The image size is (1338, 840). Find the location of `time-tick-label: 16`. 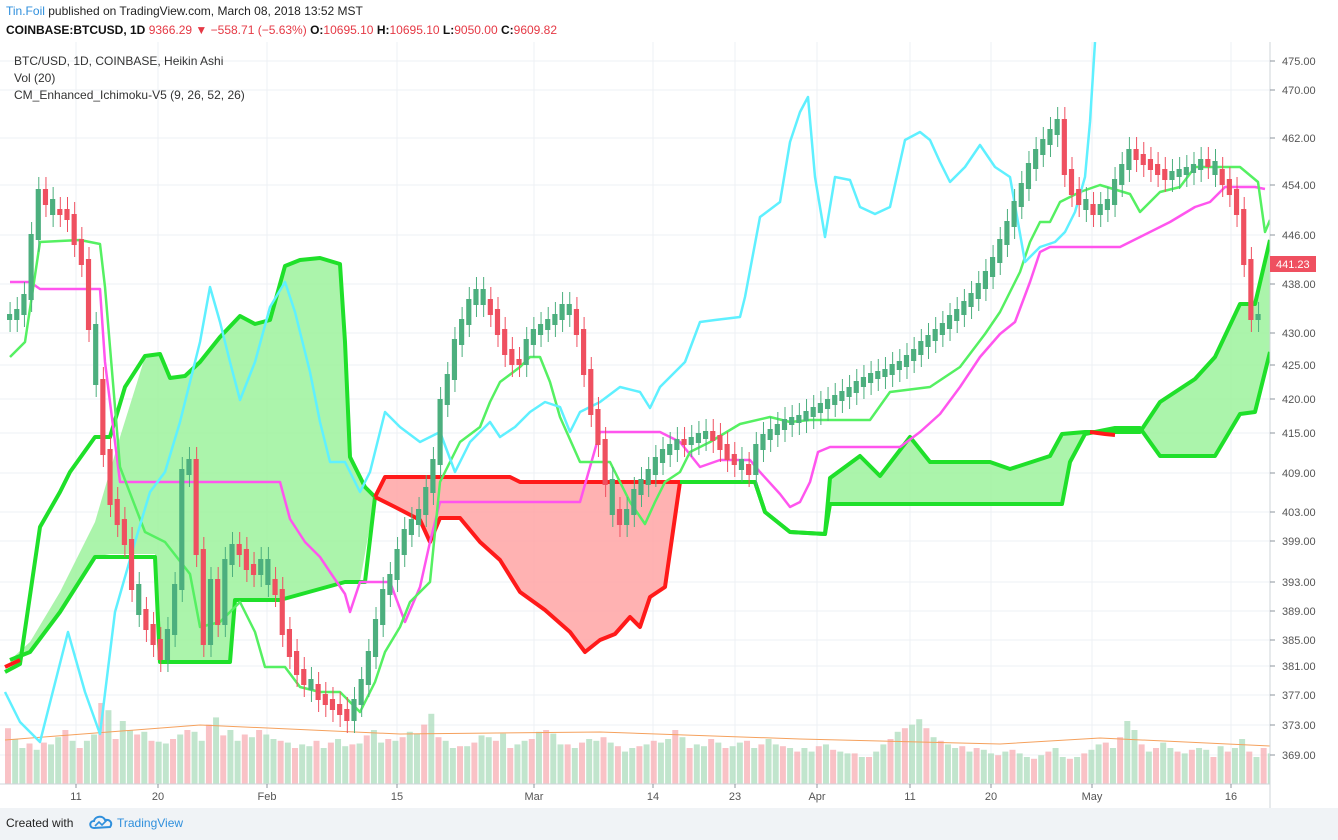

time-tick-label: 16 is located at coordinates (1231, 797).